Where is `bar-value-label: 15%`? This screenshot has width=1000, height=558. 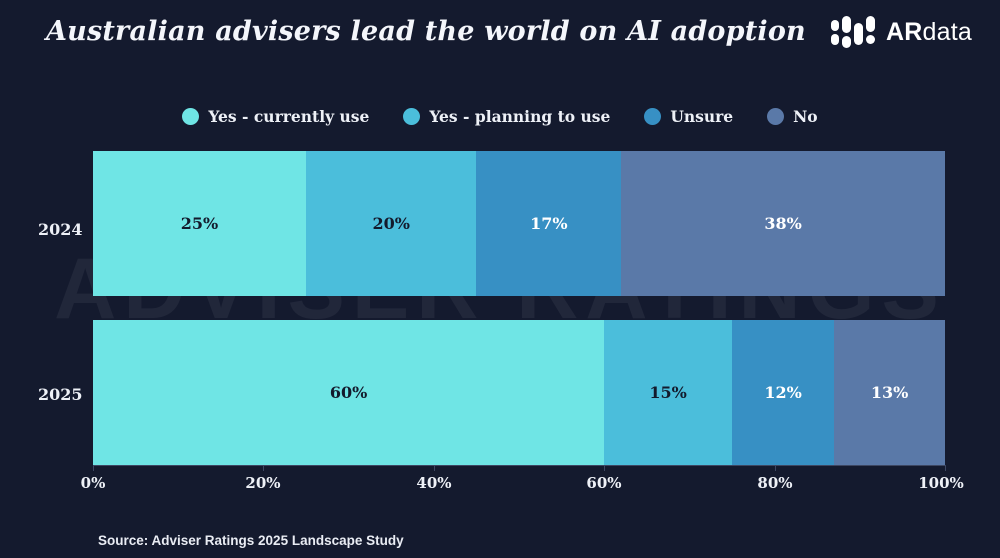
bar-value-label: 15% is located at coordinates (668, 392).